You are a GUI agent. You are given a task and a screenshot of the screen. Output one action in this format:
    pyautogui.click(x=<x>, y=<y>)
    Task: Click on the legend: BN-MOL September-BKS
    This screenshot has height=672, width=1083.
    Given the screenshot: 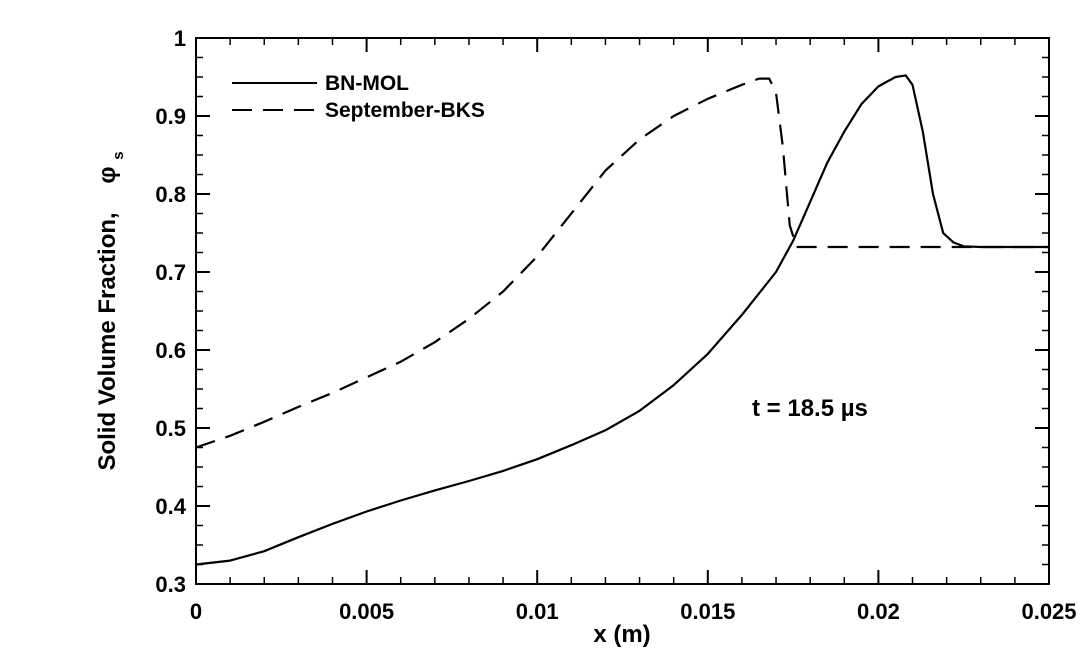 What is the action you would take?
    pyautogui.click(x=358, y=97)
    